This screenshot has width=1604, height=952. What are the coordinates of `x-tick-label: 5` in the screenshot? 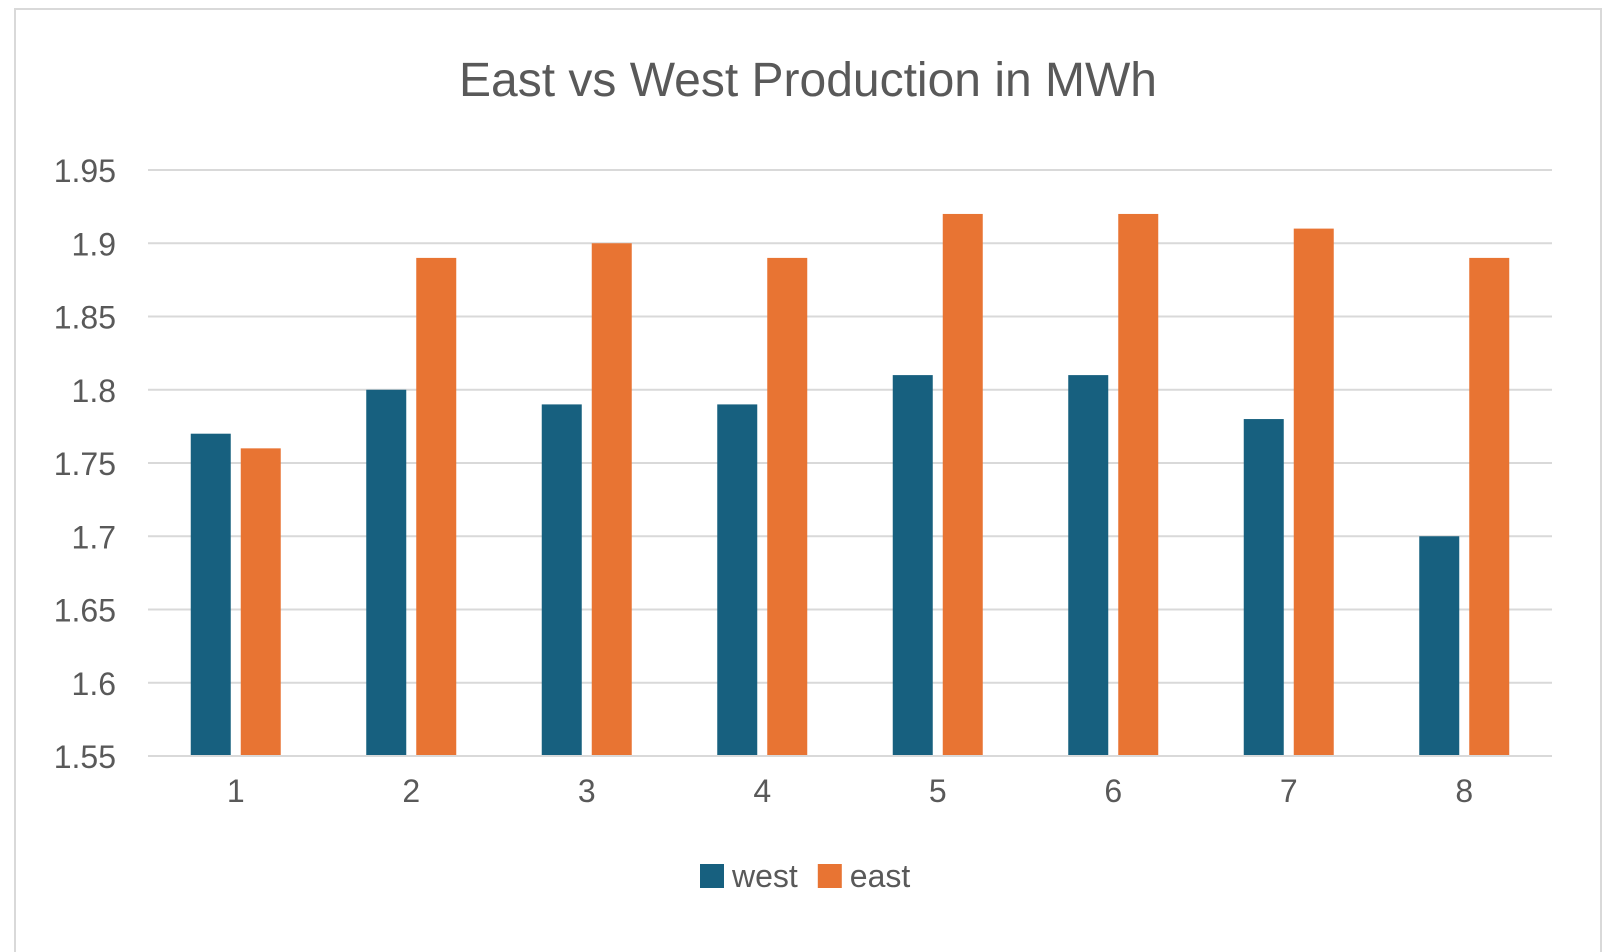 It's located at (938, 791).